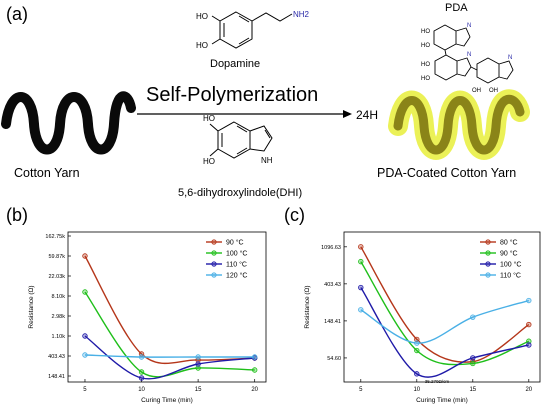 The width and height of the screenshot is (550, 412). Describe the element at coordinates (459, 124) in the screenshot. I see `coated-yarn-graphic` at that location.